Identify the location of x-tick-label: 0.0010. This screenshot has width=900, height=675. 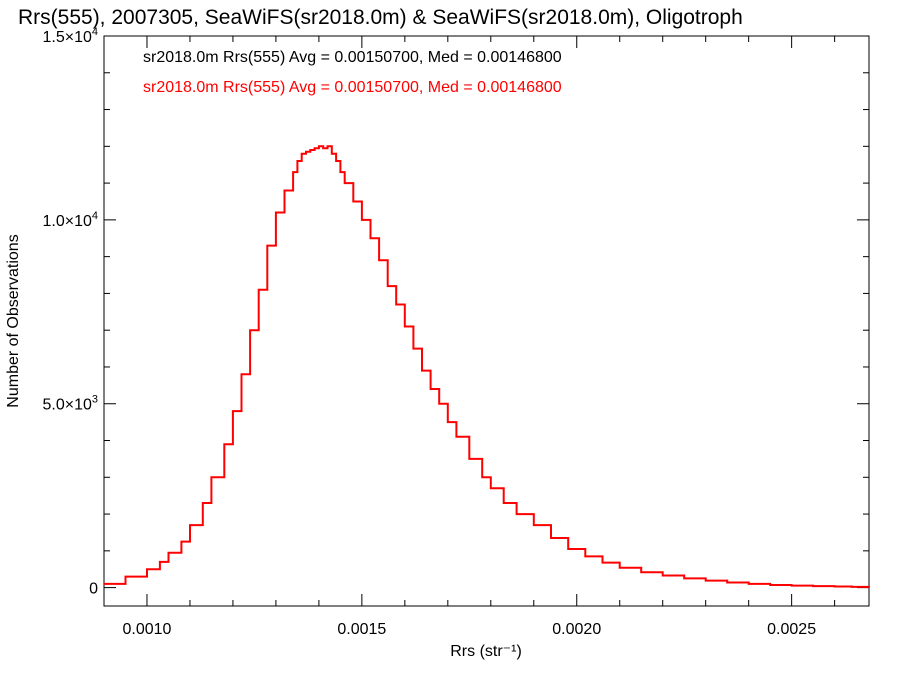
(147, 629).